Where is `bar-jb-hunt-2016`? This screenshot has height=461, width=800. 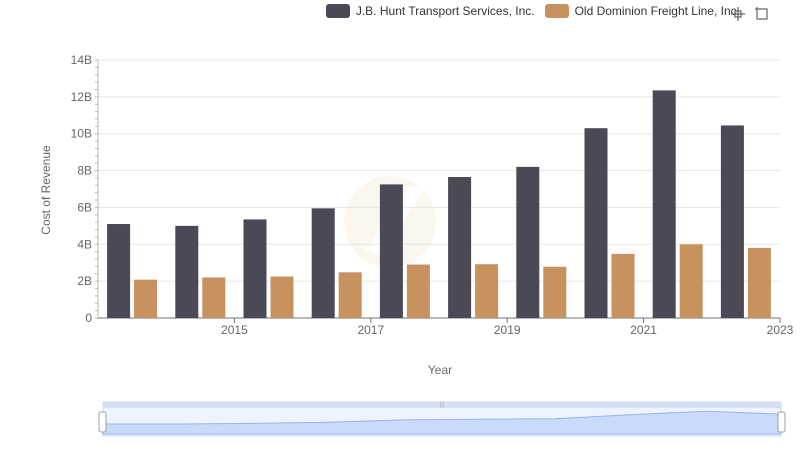 bar-jb-hunt-2016 is located at coordinates (255, 268).